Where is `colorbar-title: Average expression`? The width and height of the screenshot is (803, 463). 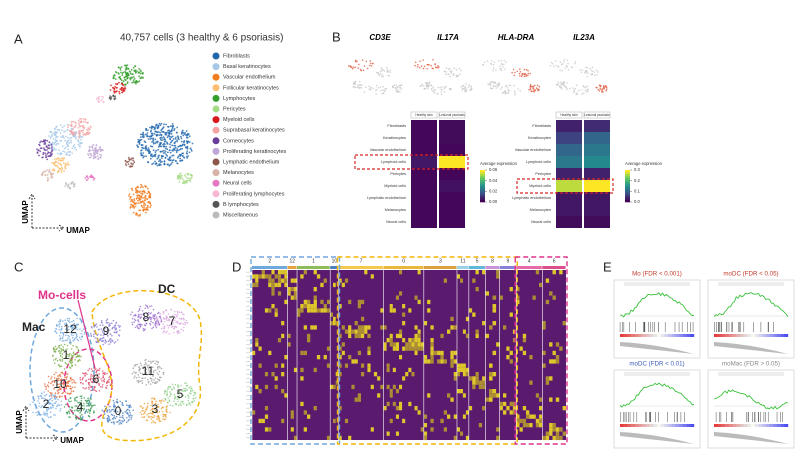 colorbar-title: Average expression is located at coordinates (499, 163).